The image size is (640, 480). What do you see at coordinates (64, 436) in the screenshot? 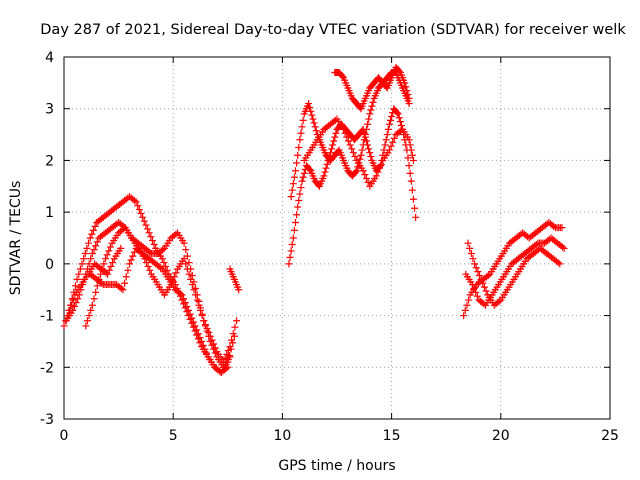
I see `x-tick-label: 0` at bounding box center [64, 436].